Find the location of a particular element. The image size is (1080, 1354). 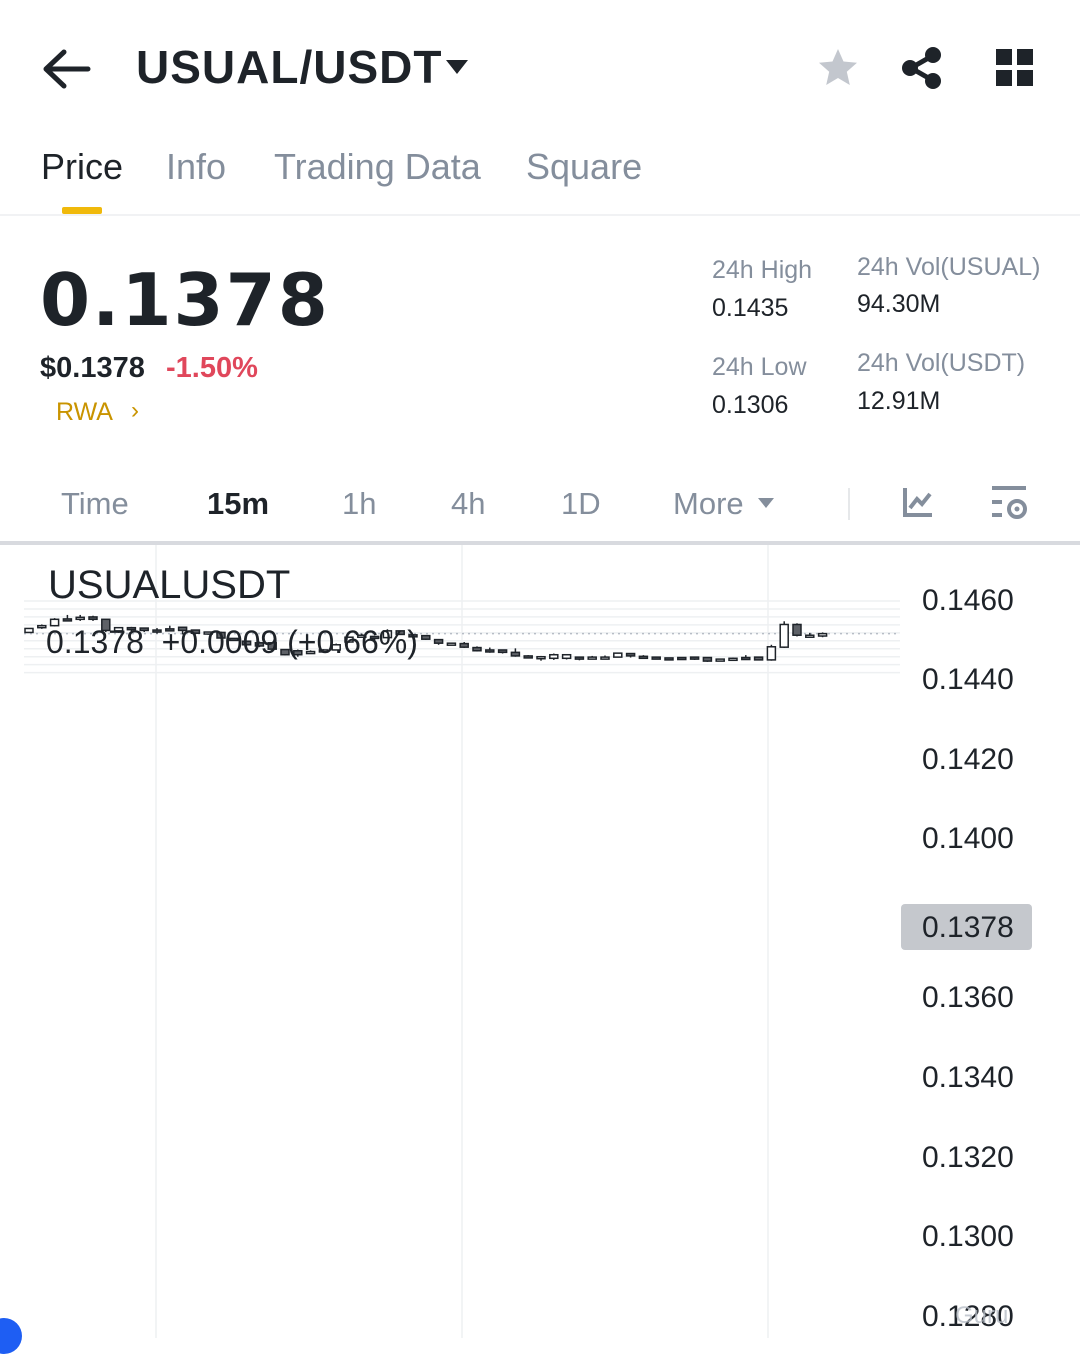

category-tag: RWA is located at coordinates (84, 412).